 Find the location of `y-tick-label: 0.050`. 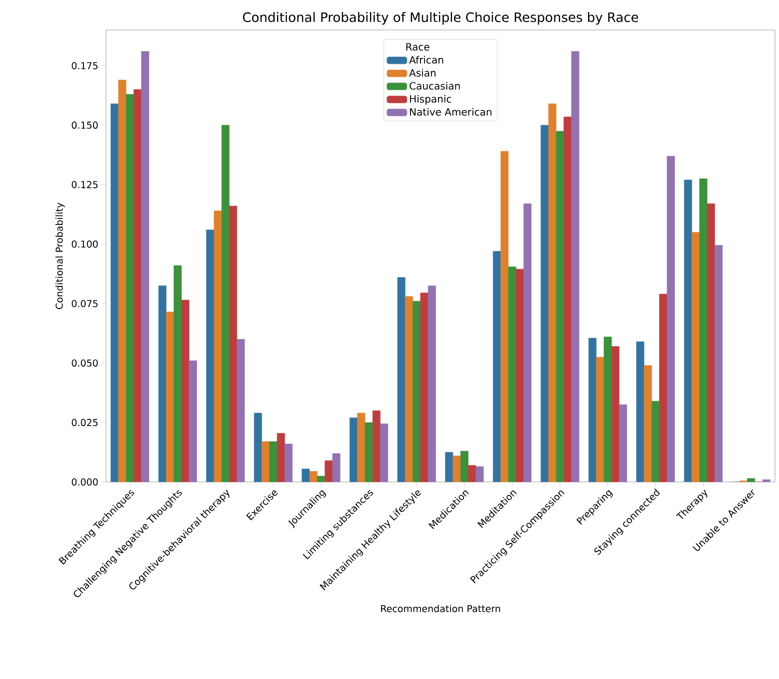

y-tick-label: 0.050 is located at coordinates (85, 363).